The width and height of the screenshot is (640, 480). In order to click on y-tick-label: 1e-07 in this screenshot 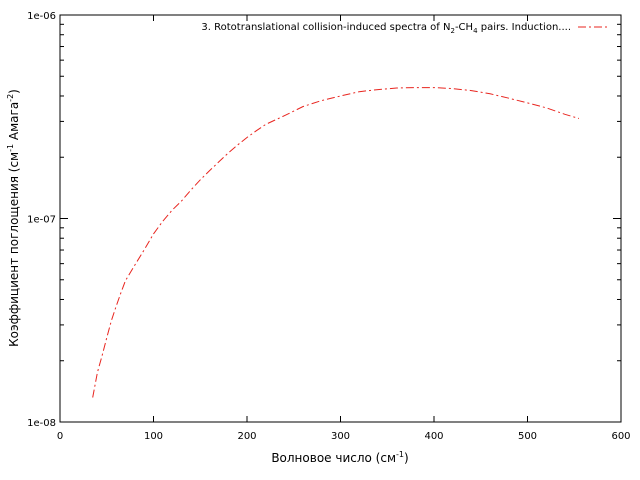, I will do `click(41, 220)`.